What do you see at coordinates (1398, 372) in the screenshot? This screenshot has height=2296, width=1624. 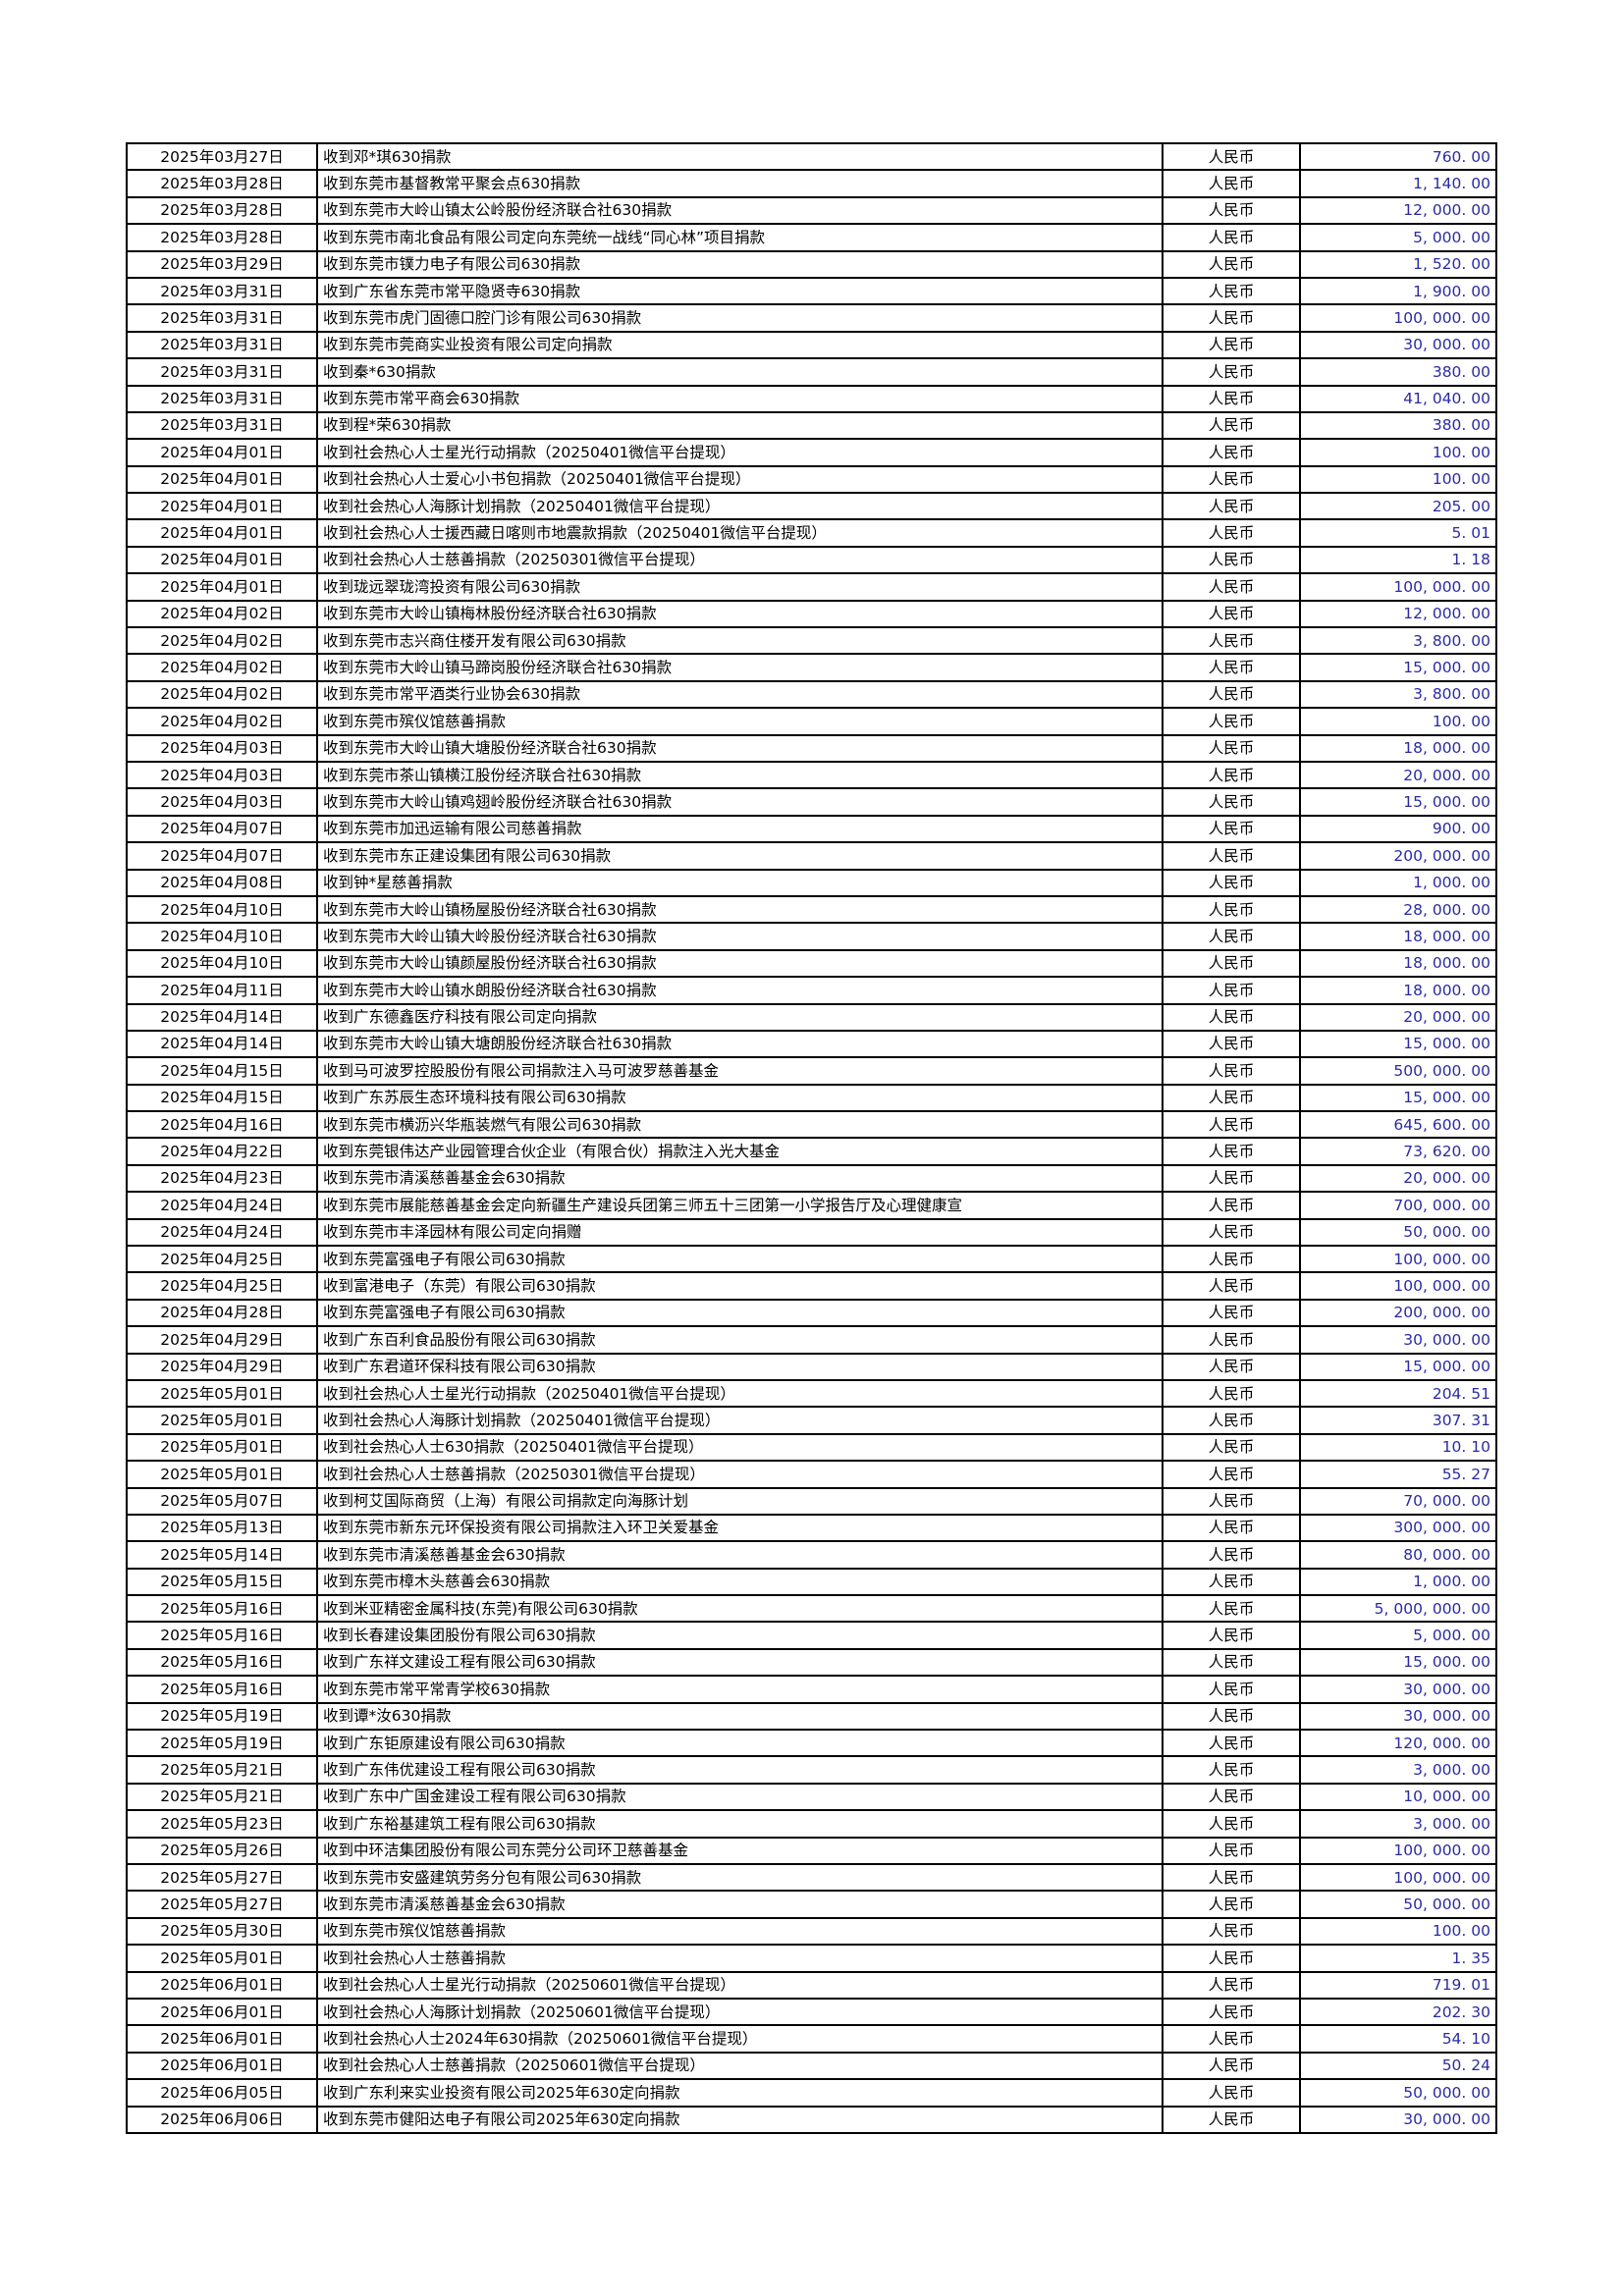 I see `amount-cell: 380. 00` at bounding box center [1398, 372].